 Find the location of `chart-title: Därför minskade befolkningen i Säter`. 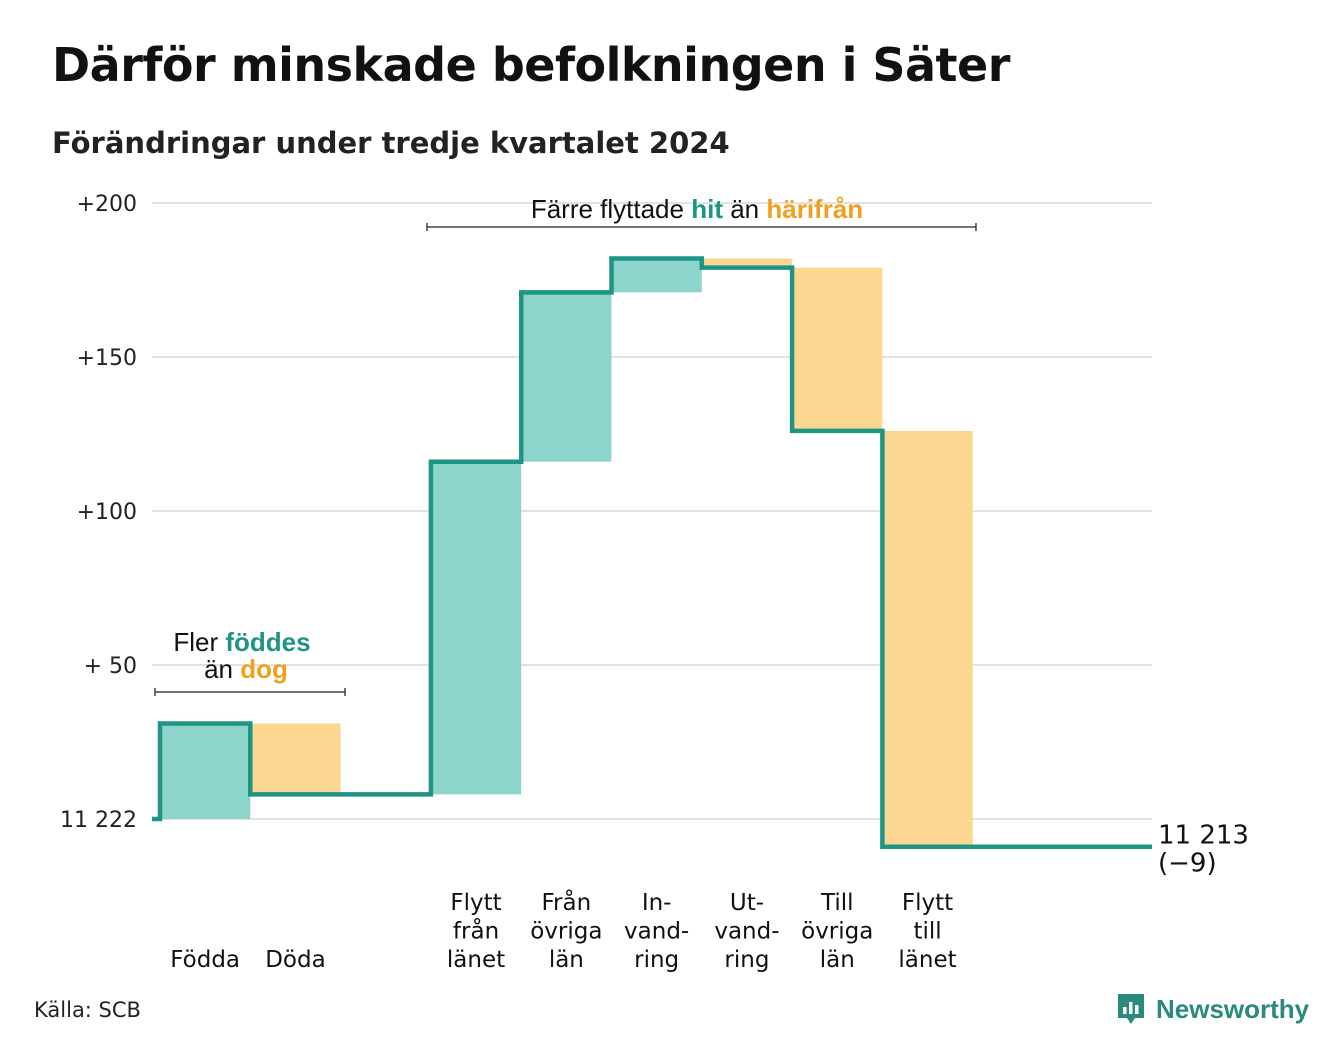

chart-title: Därför minskade befolkningen i Säter is located at coordinates (531, 65).